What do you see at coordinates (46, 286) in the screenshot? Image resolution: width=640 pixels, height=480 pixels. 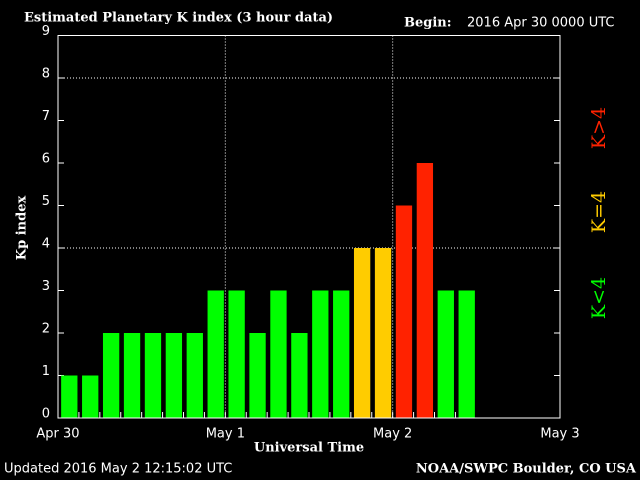 I see `y-tick-label: 3` at bounding box center [46, 286].